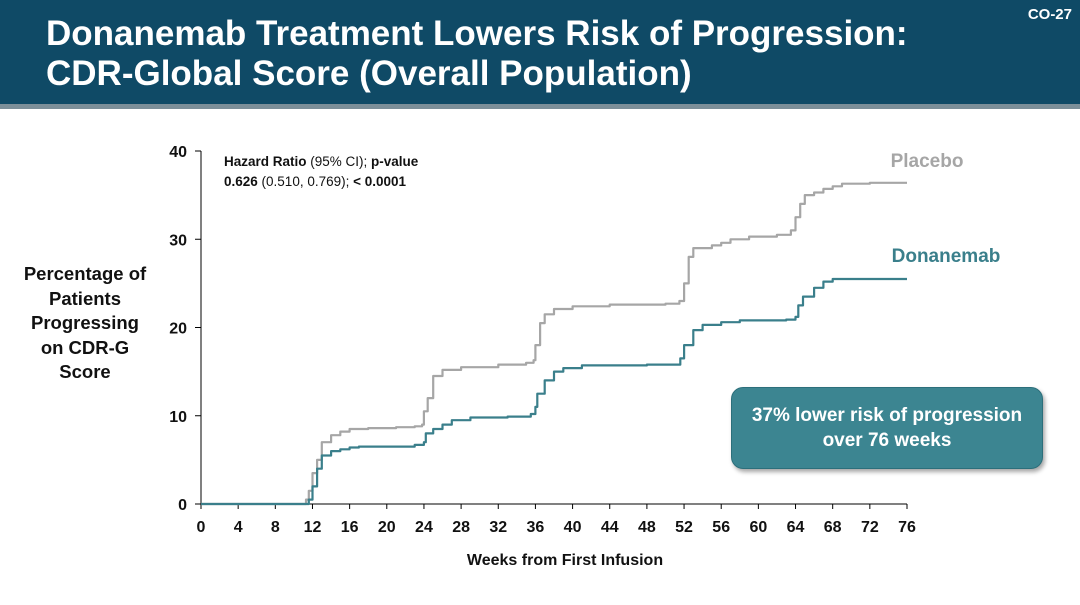 Image resolution: width=1080 pixels, height=605 pixels. Describe the element at coordinates (265, 161) in the screenshot. I see `hazard-ratio-label: Hazard Ratio` at that location.